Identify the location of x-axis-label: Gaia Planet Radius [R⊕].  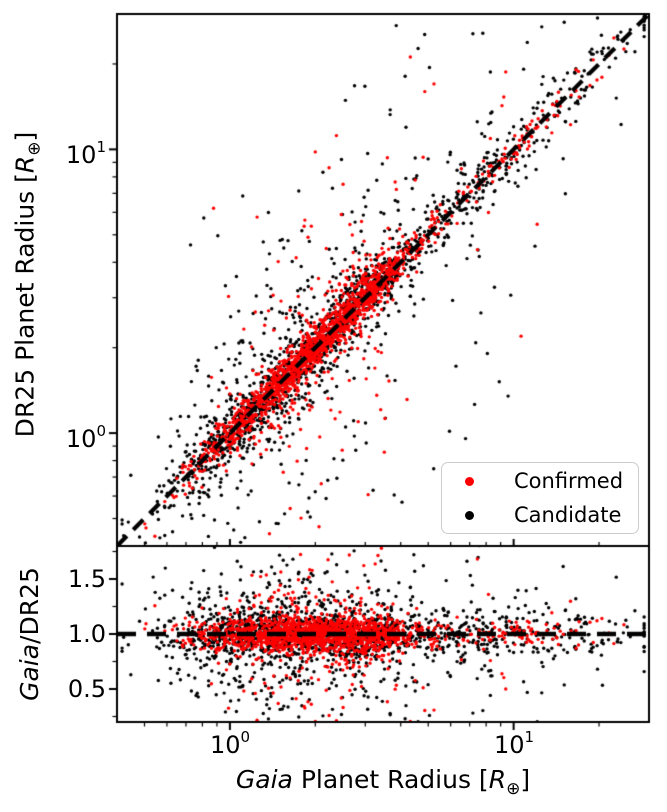
(383, 782).